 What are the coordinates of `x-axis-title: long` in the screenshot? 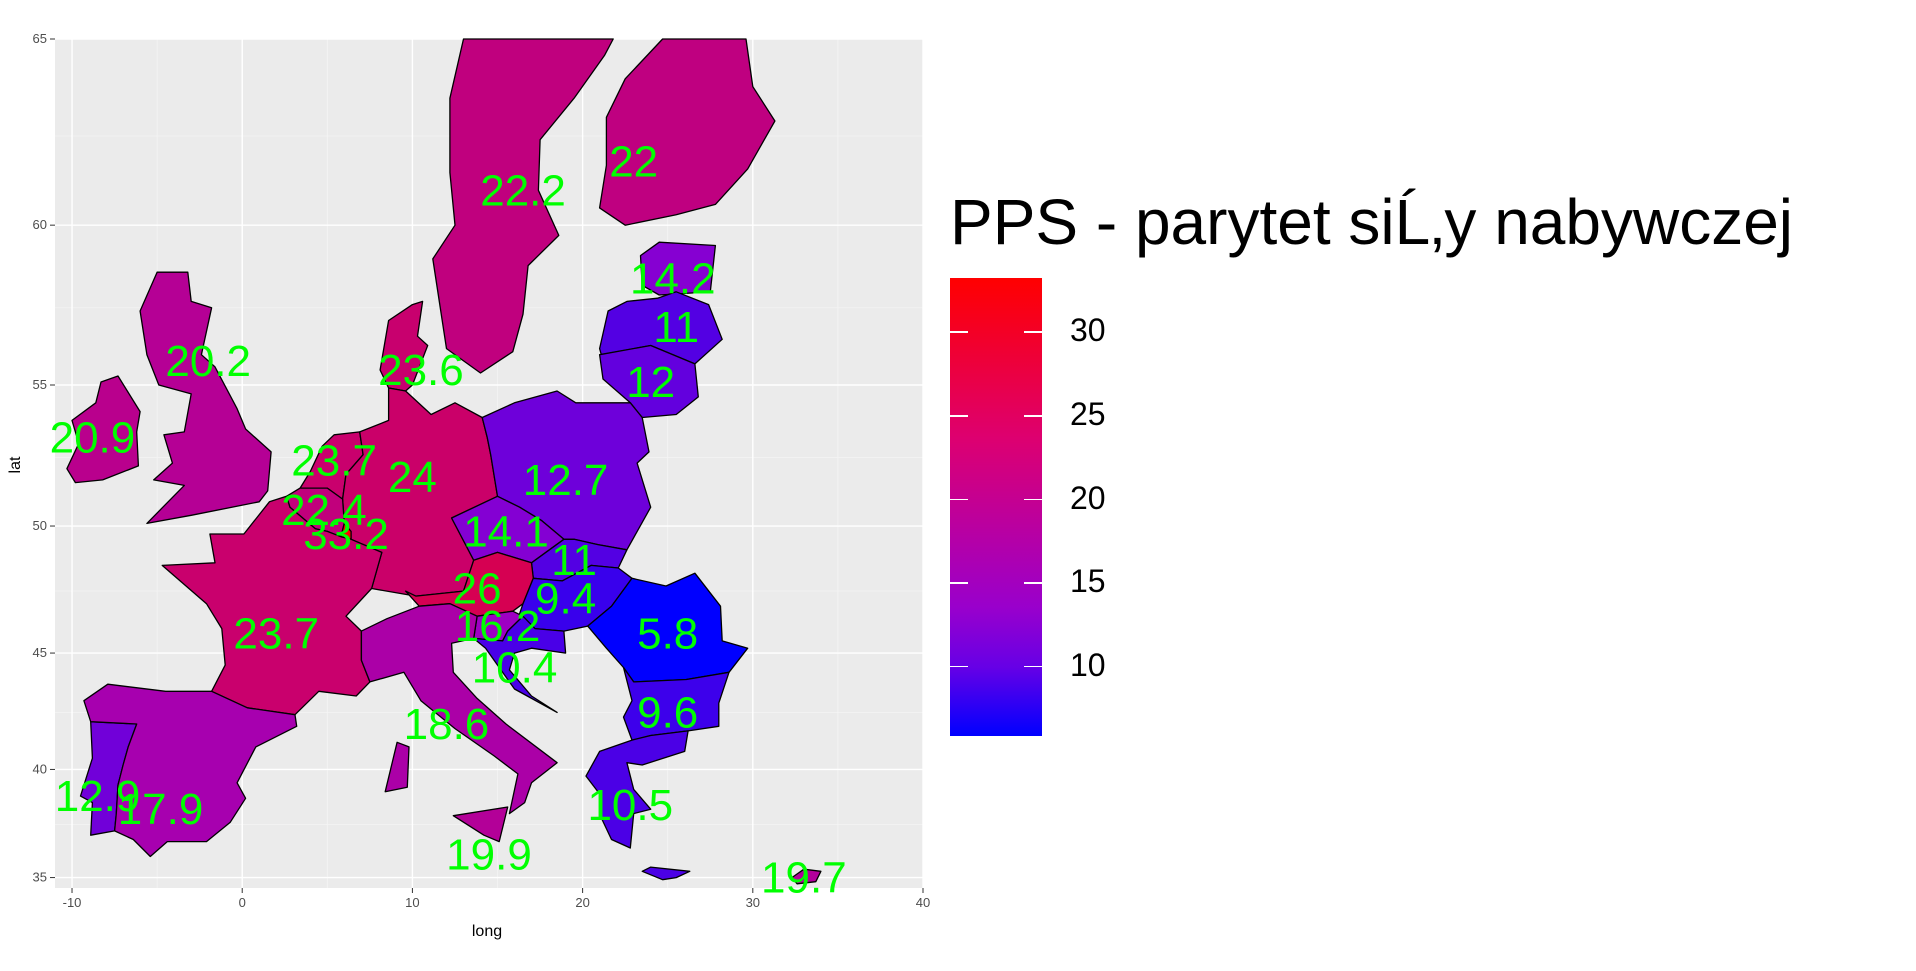 It's located at (487, 931).